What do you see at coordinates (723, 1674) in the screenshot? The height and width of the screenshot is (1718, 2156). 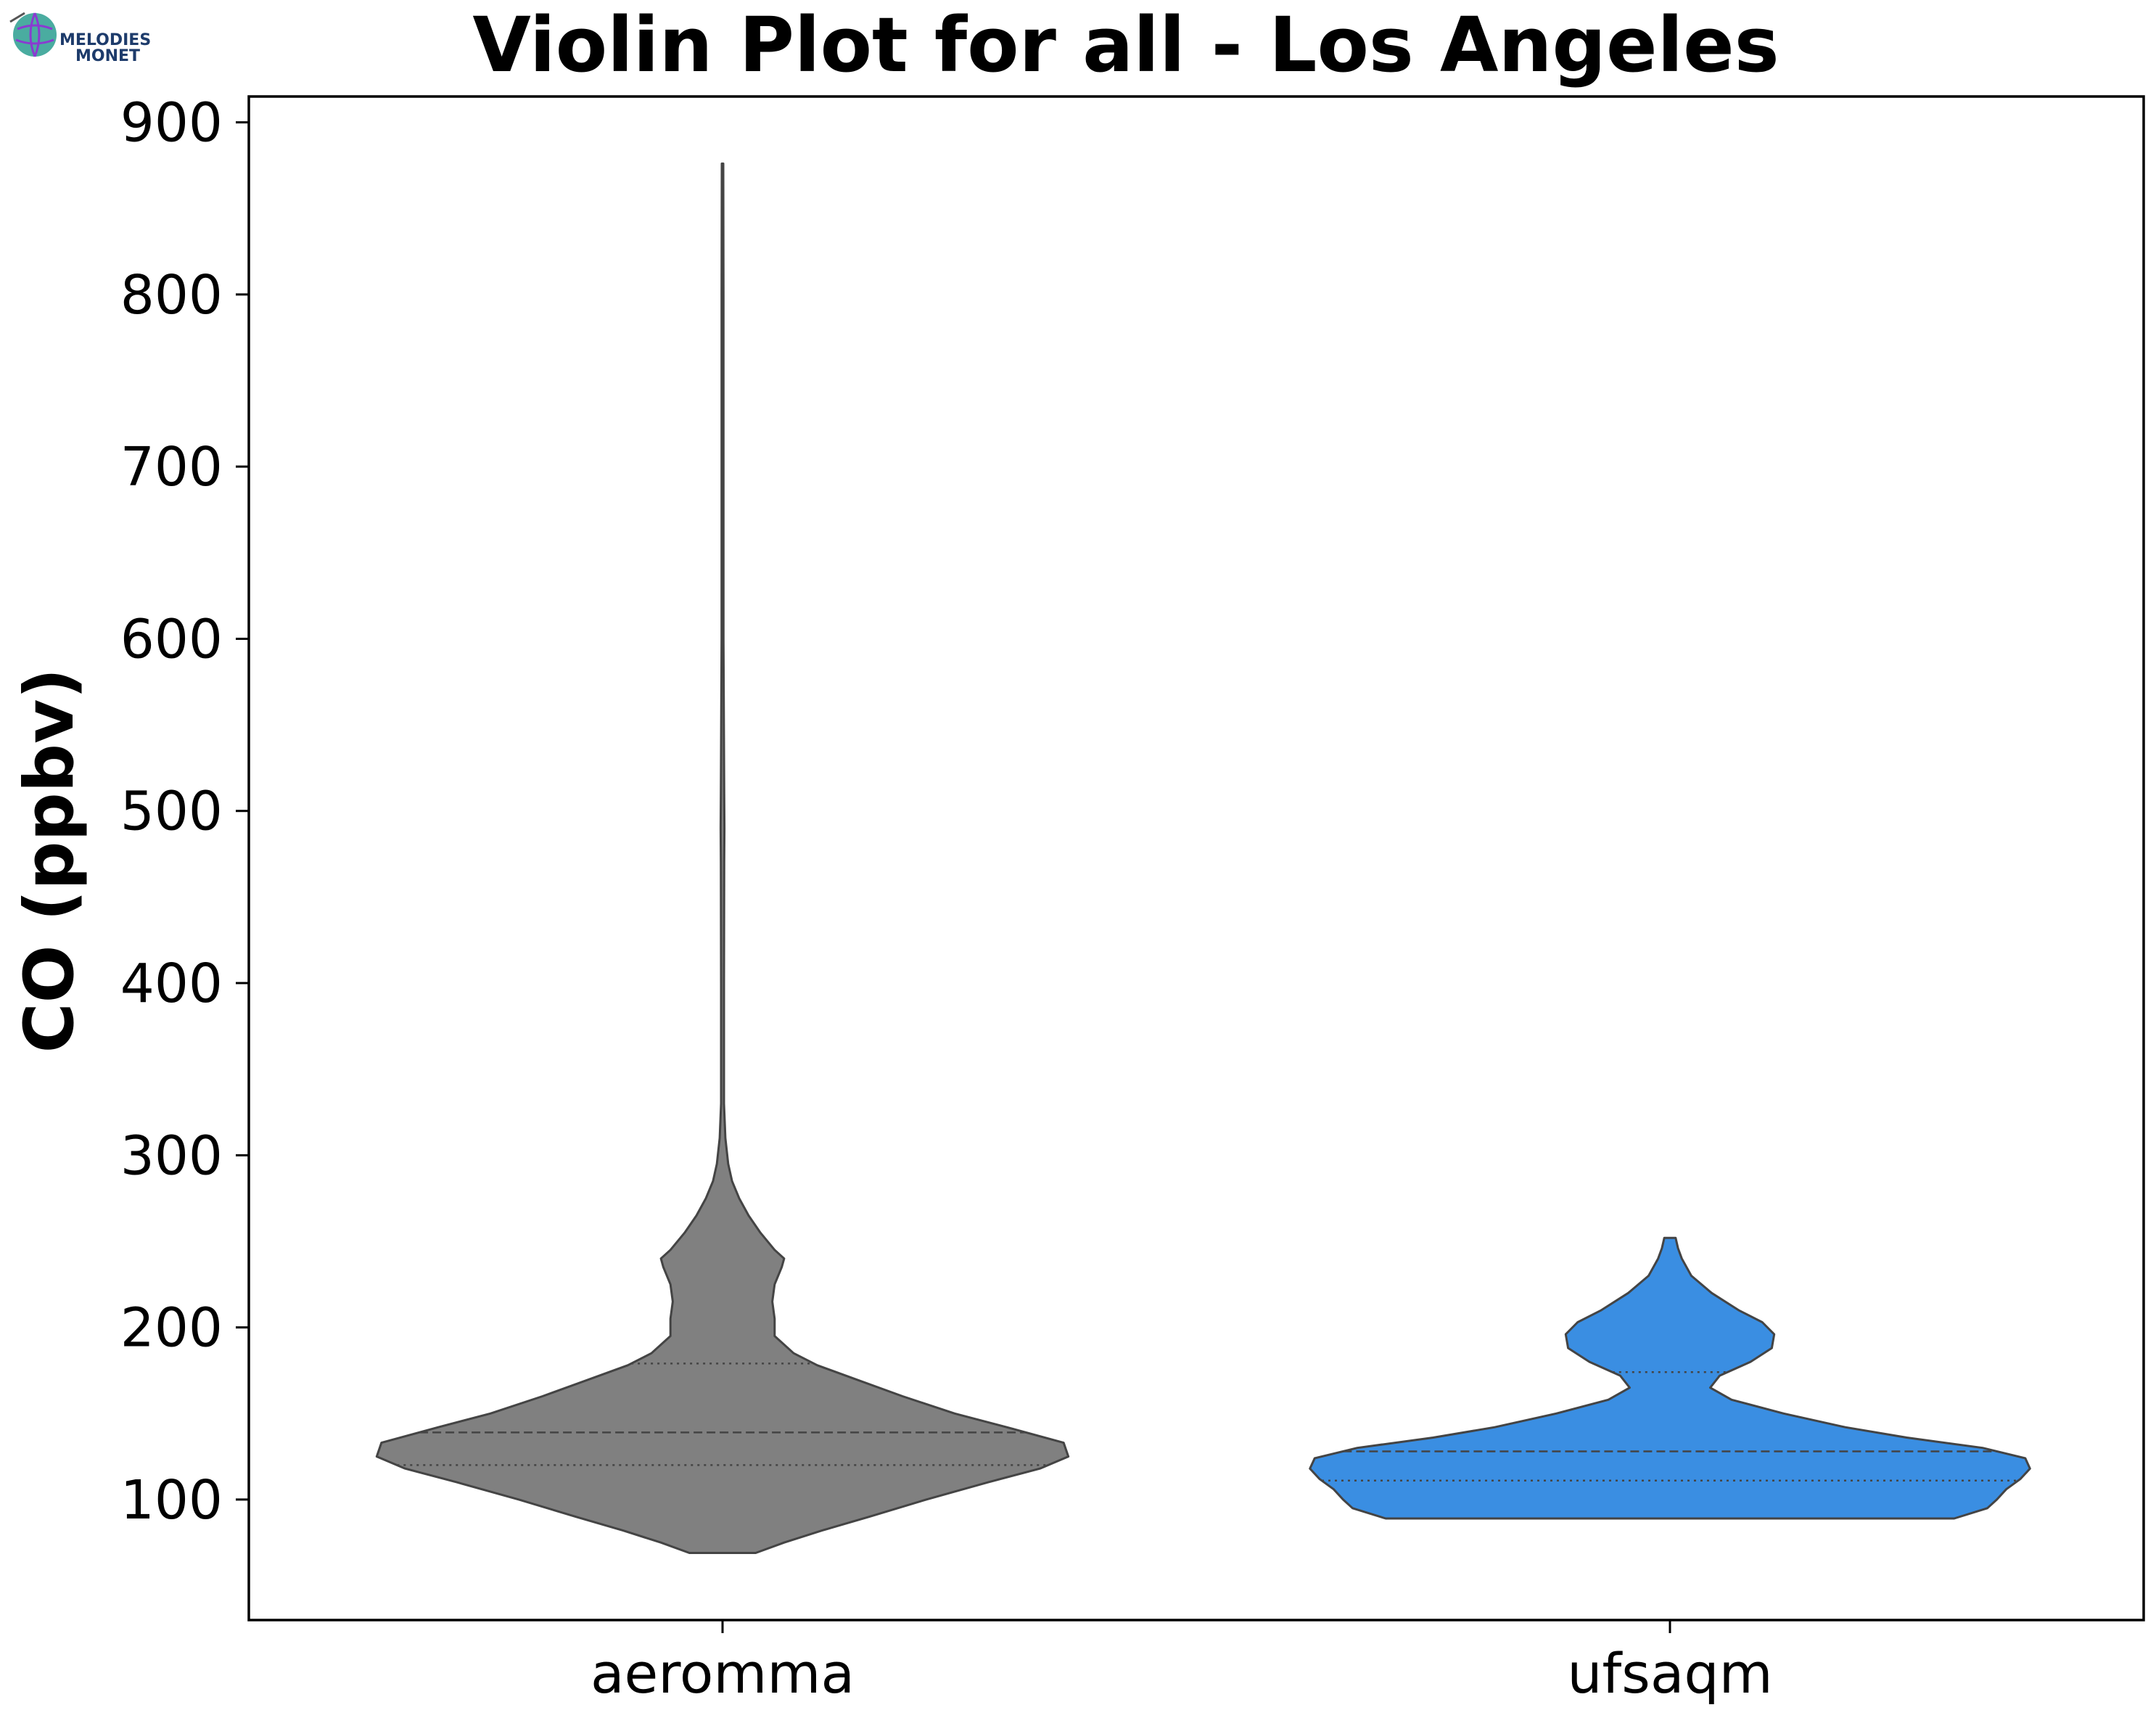 I see `x-tick-label-aeromma: aeromma` at bounding box center [723, 1674].